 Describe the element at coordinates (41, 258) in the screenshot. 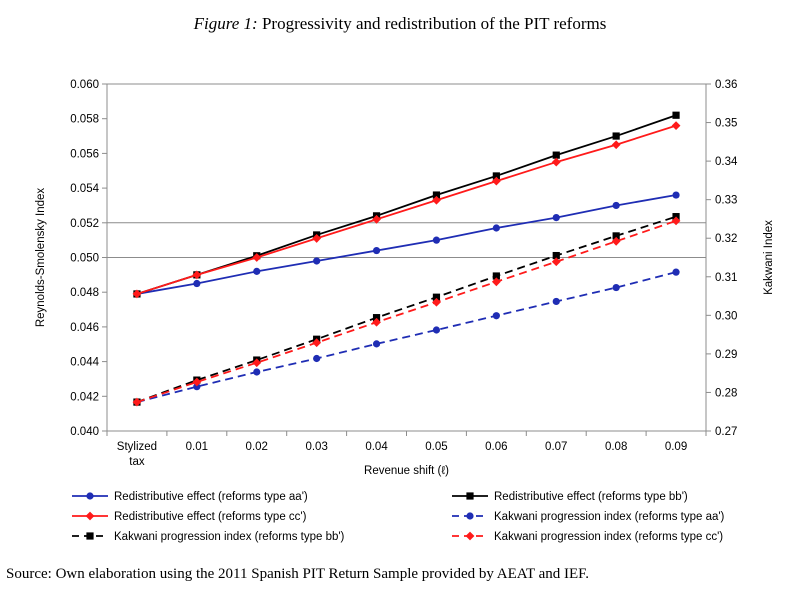

I see `y-axis-title: Reynolds-Smolensky Index` at that location.